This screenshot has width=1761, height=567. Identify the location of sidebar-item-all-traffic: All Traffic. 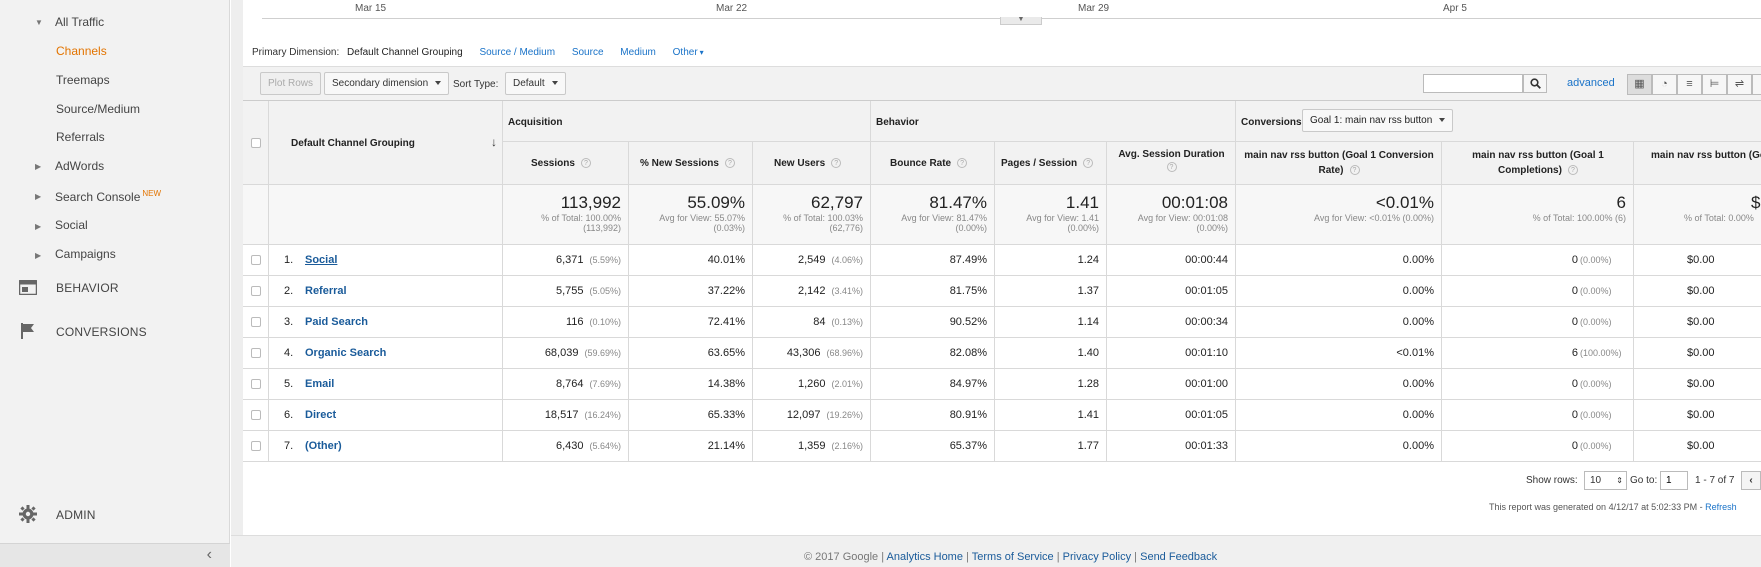
(80, 22).